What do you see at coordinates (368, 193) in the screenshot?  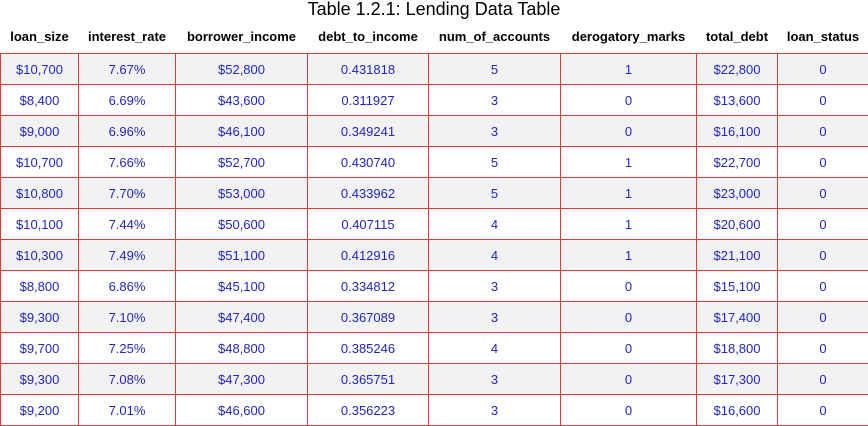 I see `table-cell-debt-to-income: 0.433962` at bounding box center [368, 193].